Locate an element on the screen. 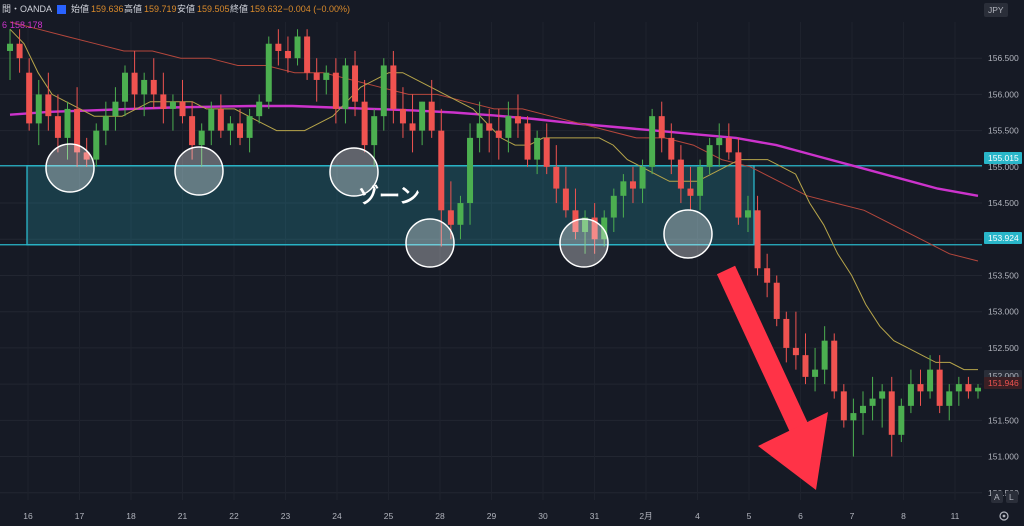 This screenshot has width=1024, height=526. svg-text: L is located at coordinates (1011, 497).